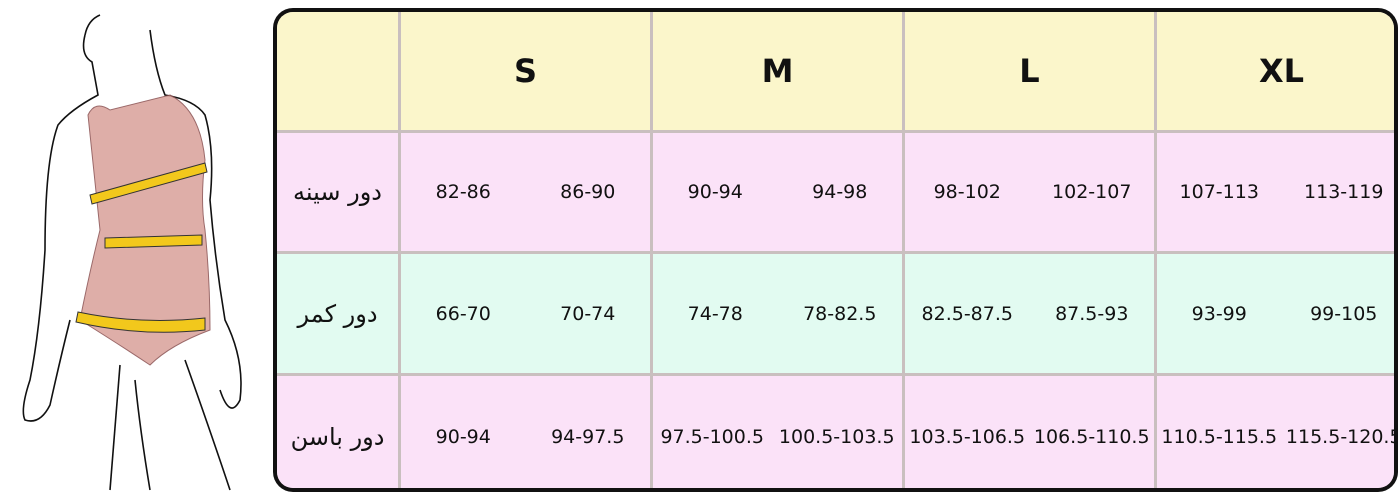 The width and height of the screenshot is (1400, 504). Describe the element at coordinates (777, 313) in the screenshot. I see `table-cell: 74-78 78-82.5` at that location.